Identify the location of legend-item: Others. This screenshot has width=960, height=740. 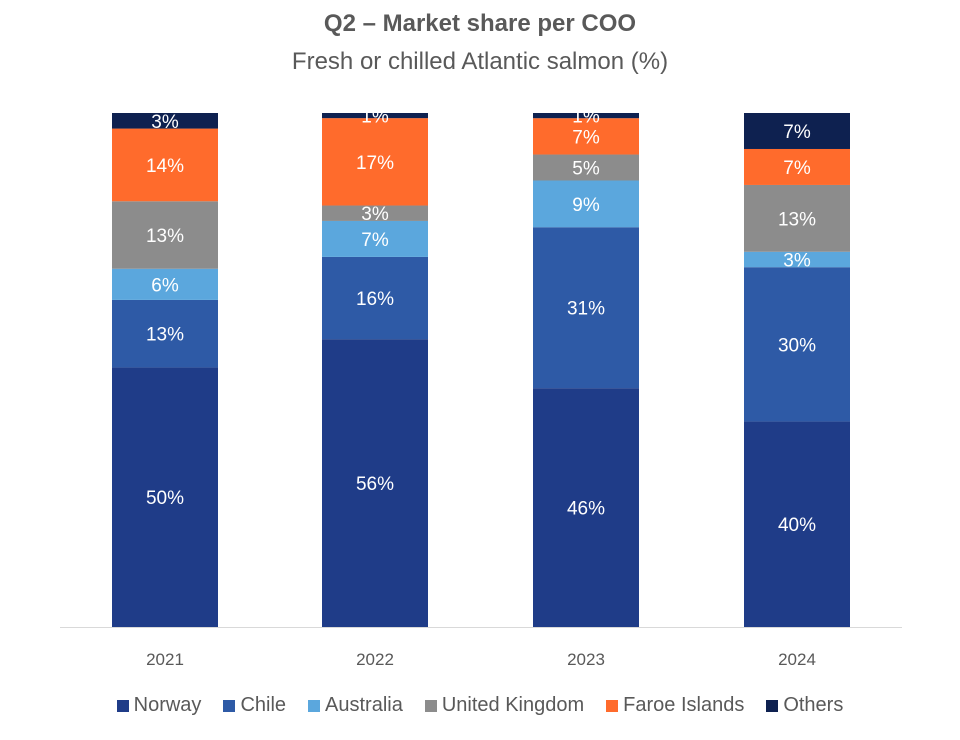
(804, 705).